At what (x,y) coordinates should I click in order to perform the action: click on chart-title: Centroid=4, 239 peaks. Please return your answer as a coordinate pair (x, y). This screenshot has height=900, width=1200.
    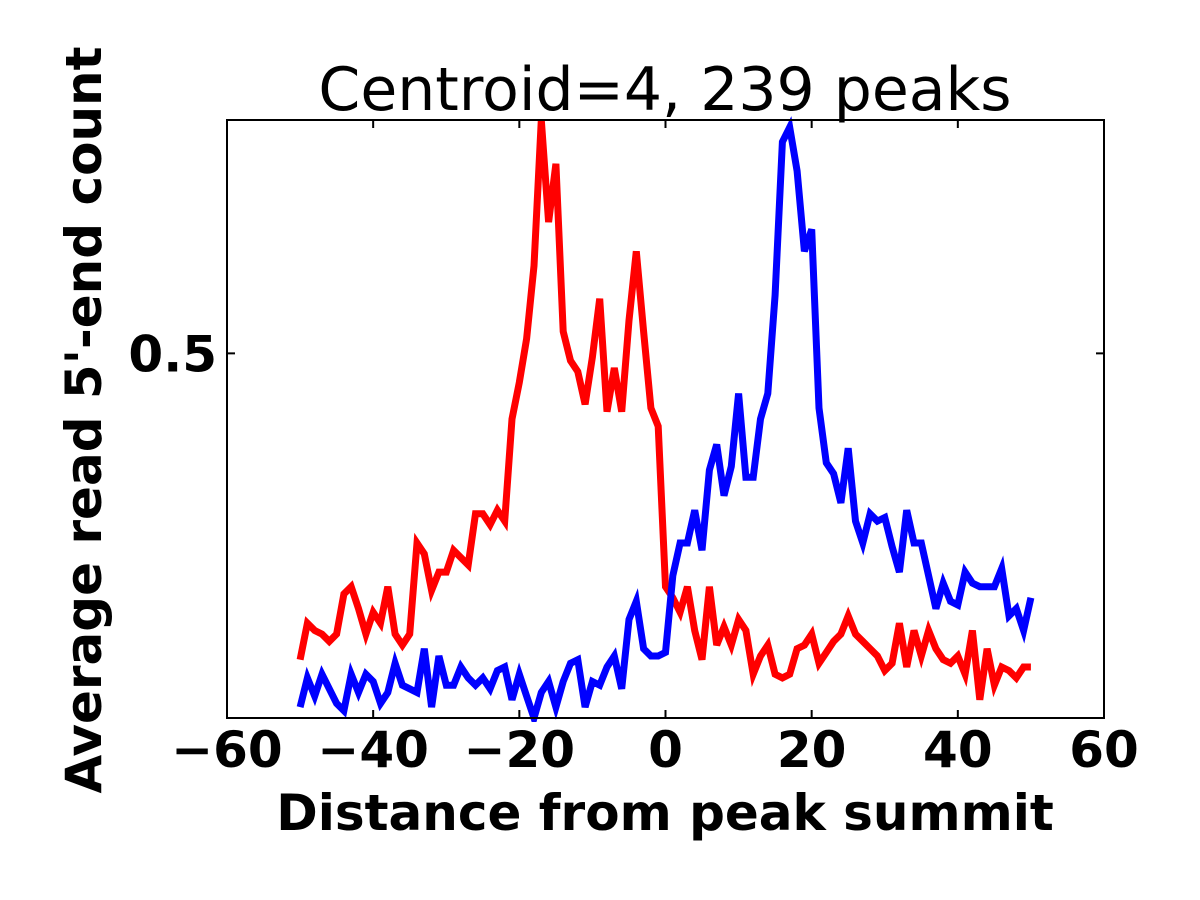
    Looking at the image, I should click on (664, 90).